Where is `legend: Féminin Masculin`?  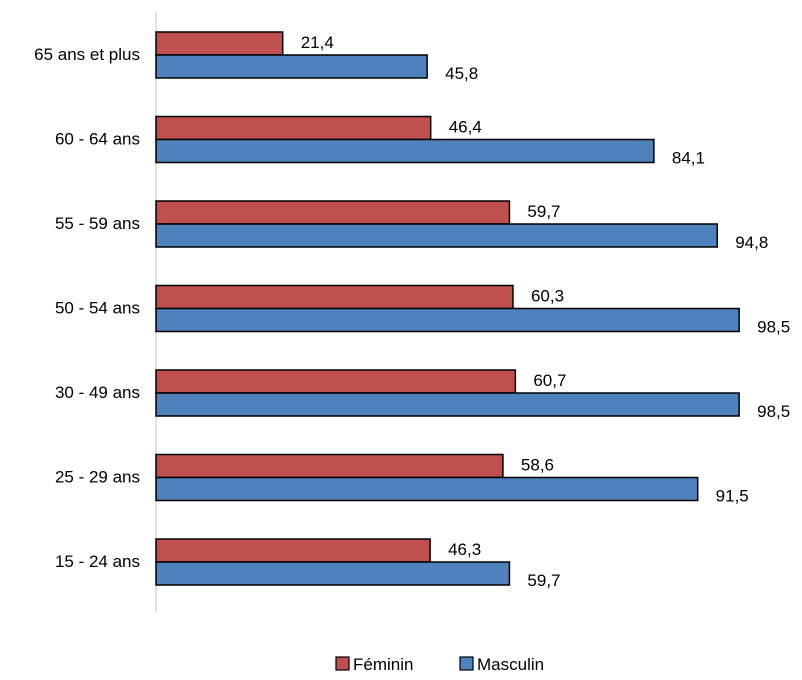 legend: Féminin Masculin is located at coordinates (439, 664).